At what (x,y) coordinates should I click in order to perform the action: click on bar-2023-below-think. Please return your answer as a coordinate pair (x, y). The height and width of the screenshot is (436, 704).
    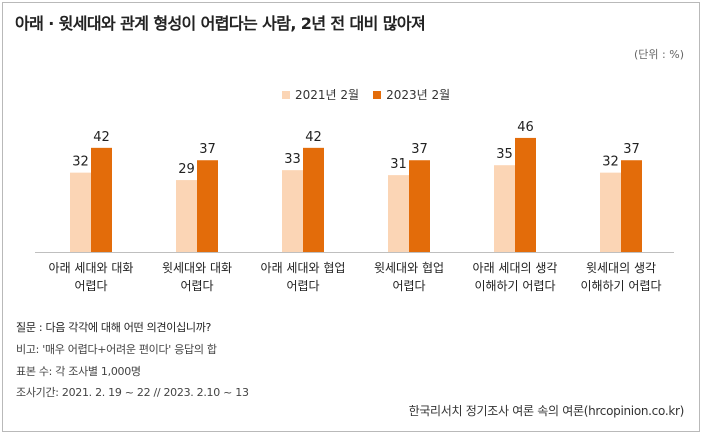
    Looking at the image, I should click on (525, 194).